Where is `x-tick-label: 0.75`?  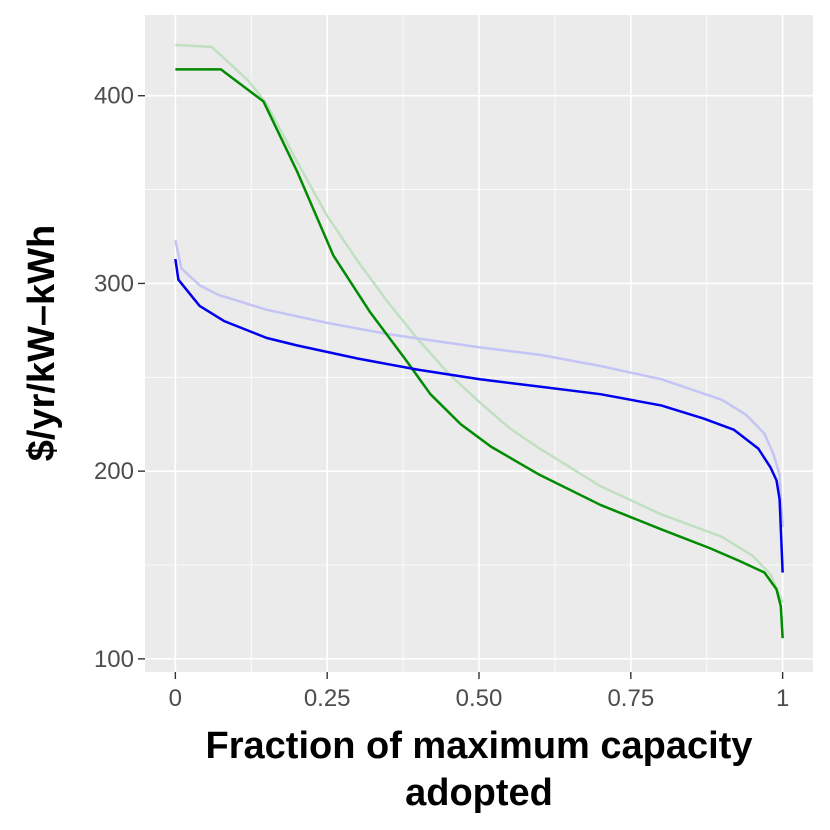 x-tick-label: 0.75 is located at coordinates (630, 698).